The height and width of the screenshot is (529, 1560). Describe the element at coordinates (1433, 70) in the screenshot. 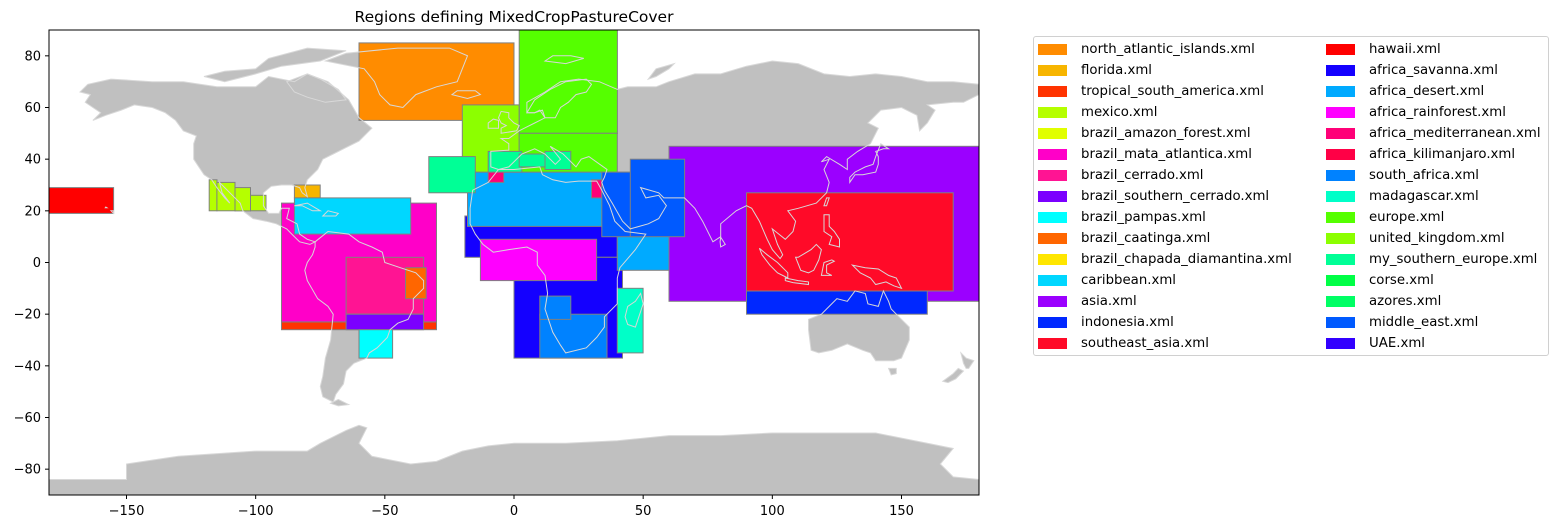

I see `legend-label: africa_savanna.xml` at that location.